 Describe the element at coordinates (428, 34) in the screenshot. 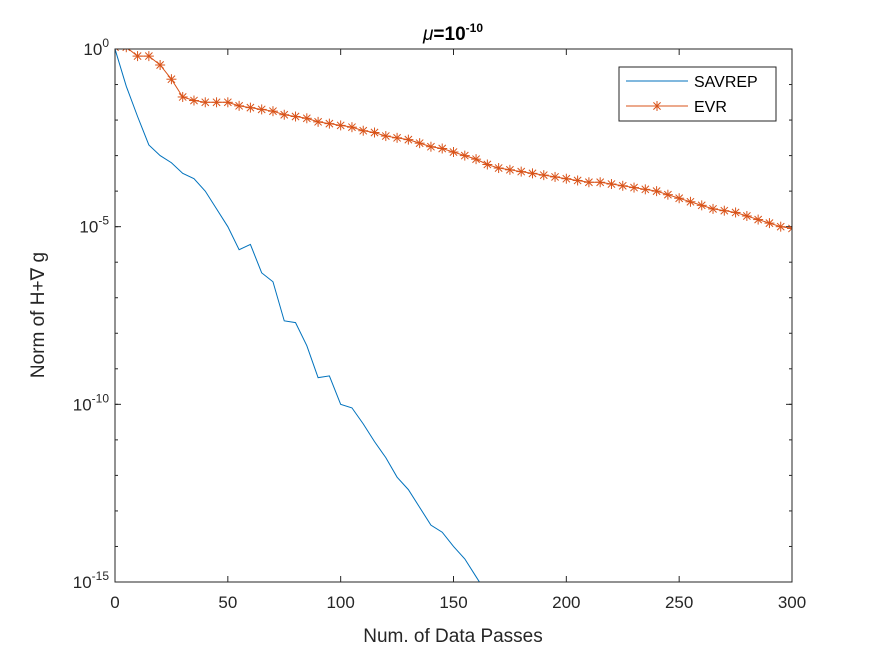

I see `title-mu: μ` at that location.